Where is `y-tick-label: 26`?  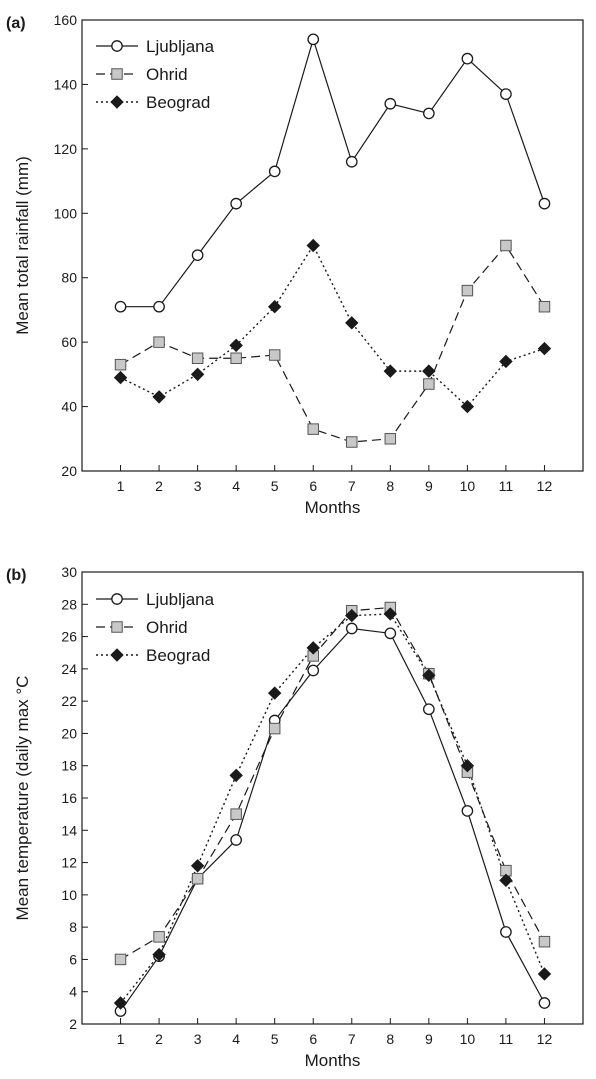 y-tick-label: 26 is located at coordinates (69, 637).